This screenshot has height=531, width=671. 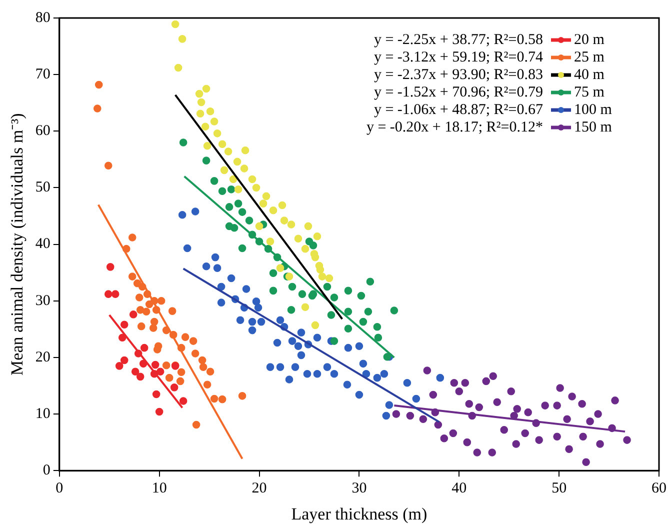 What do you see at coordinates (42, 414) in the screenshot?
I see `y-tick-label: 10` at bounding box center [42, 414].